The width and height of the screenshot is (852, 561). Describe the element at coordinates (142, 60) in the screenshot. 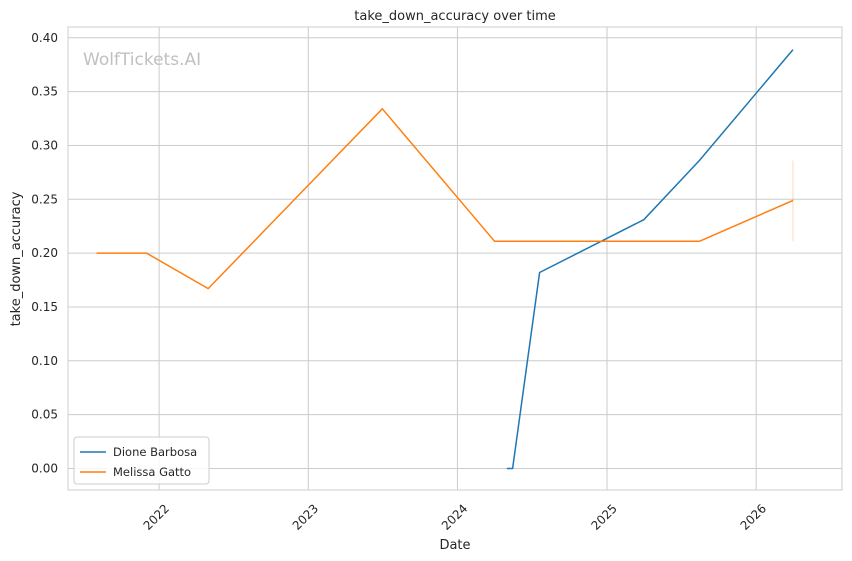

I see `watermark: WolfTickets.AI` at that location.